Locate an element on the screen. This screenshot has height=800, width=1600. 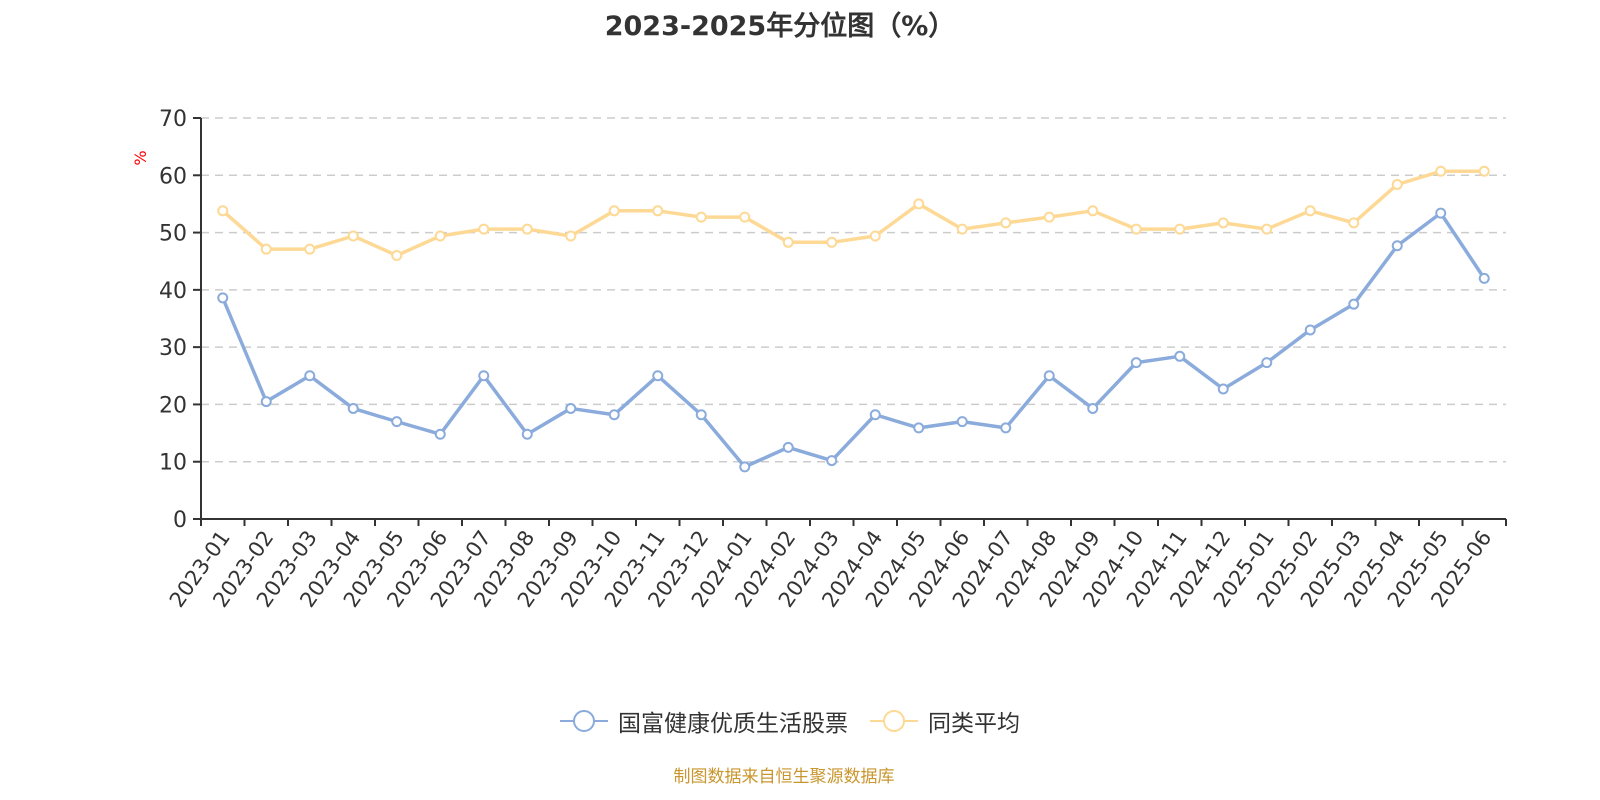
chart-title: 2023-2025年分位图（%） is located at coordinates (780, 26).